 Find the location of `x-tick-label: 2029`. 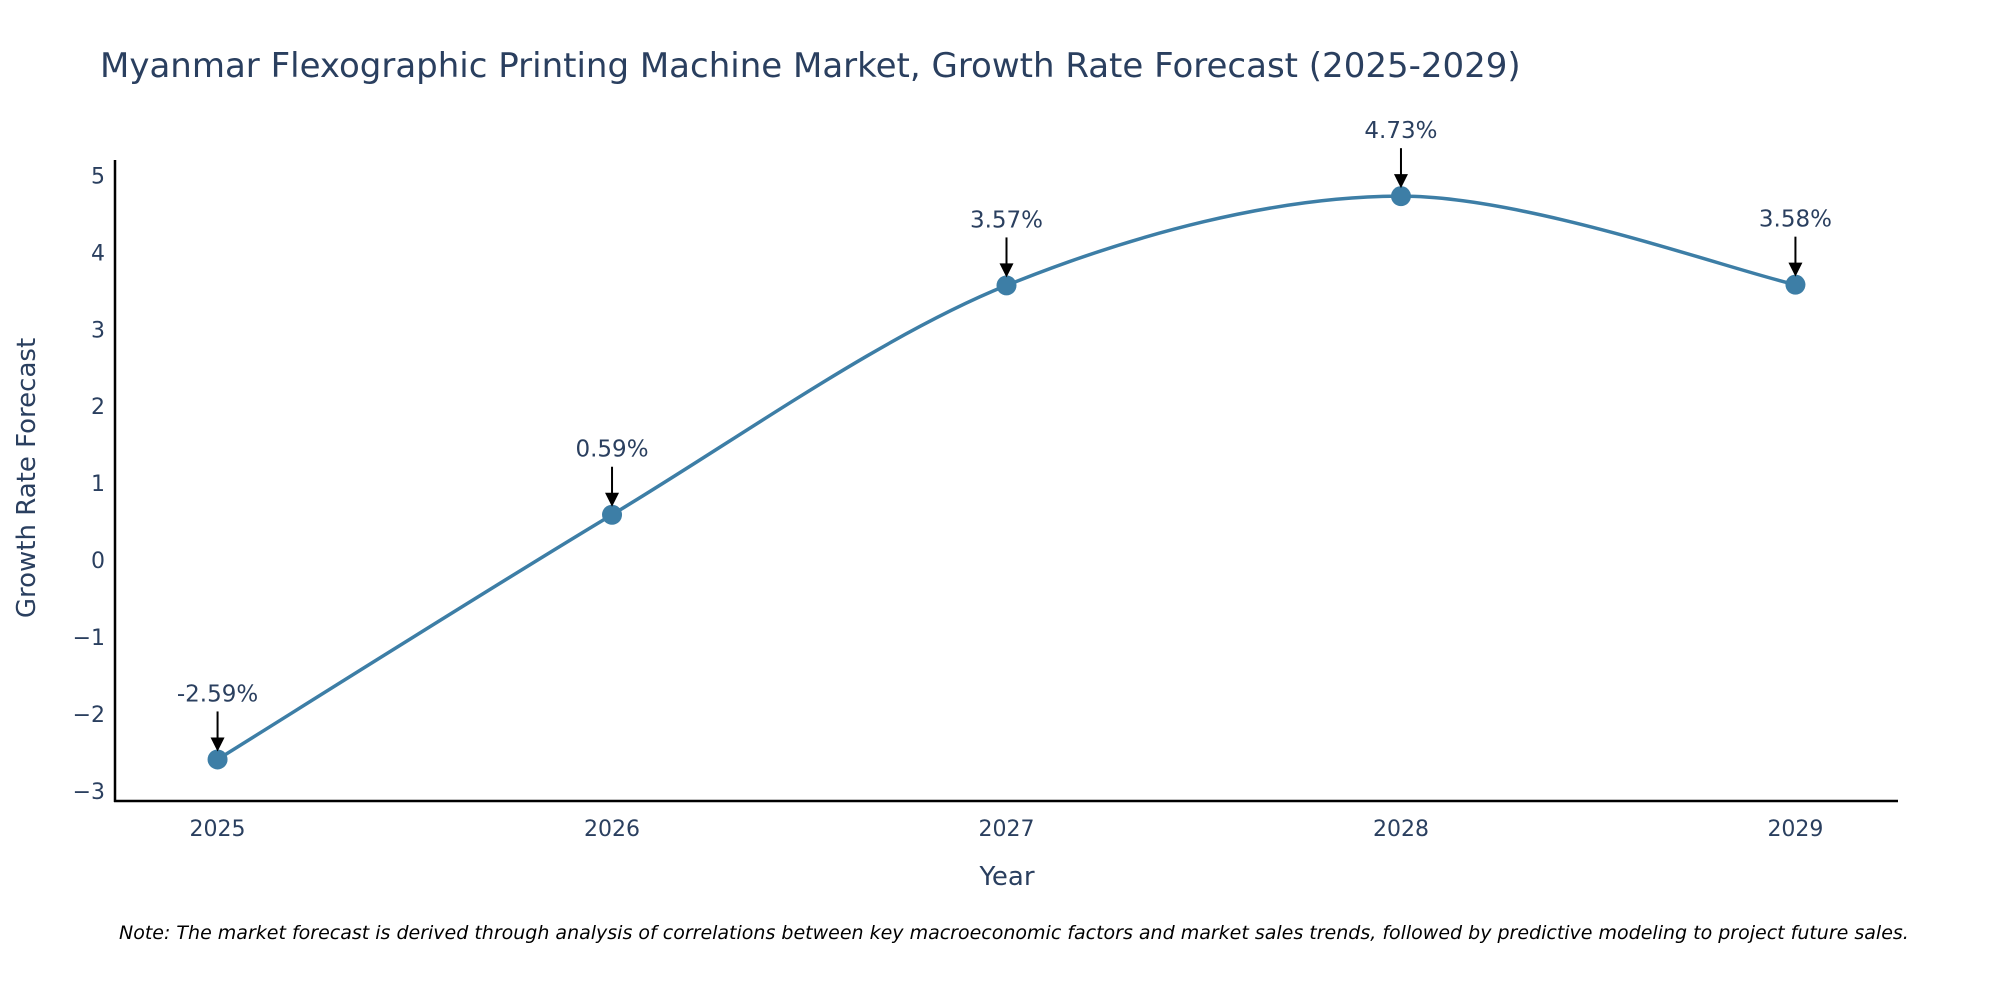

x-tick-label: 2029 is located at coordinates (1795, 829).